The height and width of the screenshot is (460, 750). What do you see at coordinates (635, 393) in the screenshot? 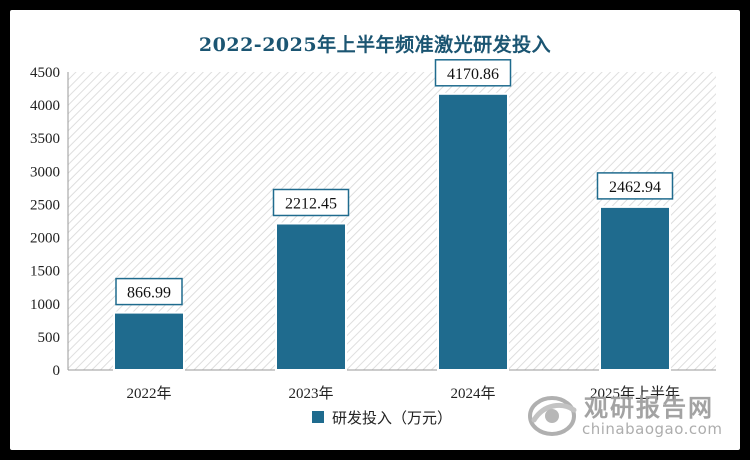
I see `x-tick-label: 2025年上半年` at bounding box center [635, 393].